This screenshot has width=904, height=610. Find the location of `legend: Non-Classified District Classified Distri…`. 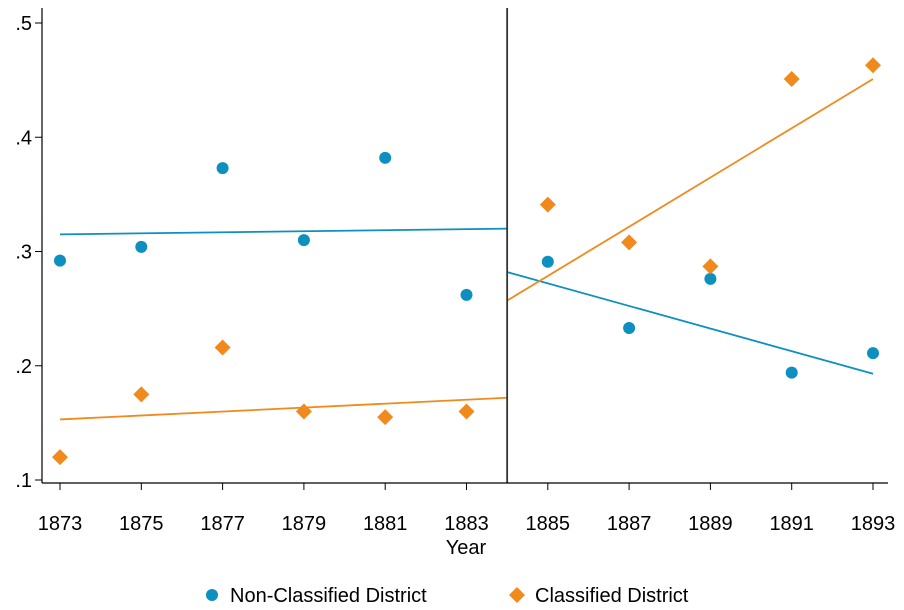

legend: Non-Classified District Classified Distri… is located at coordinates (447, 596).